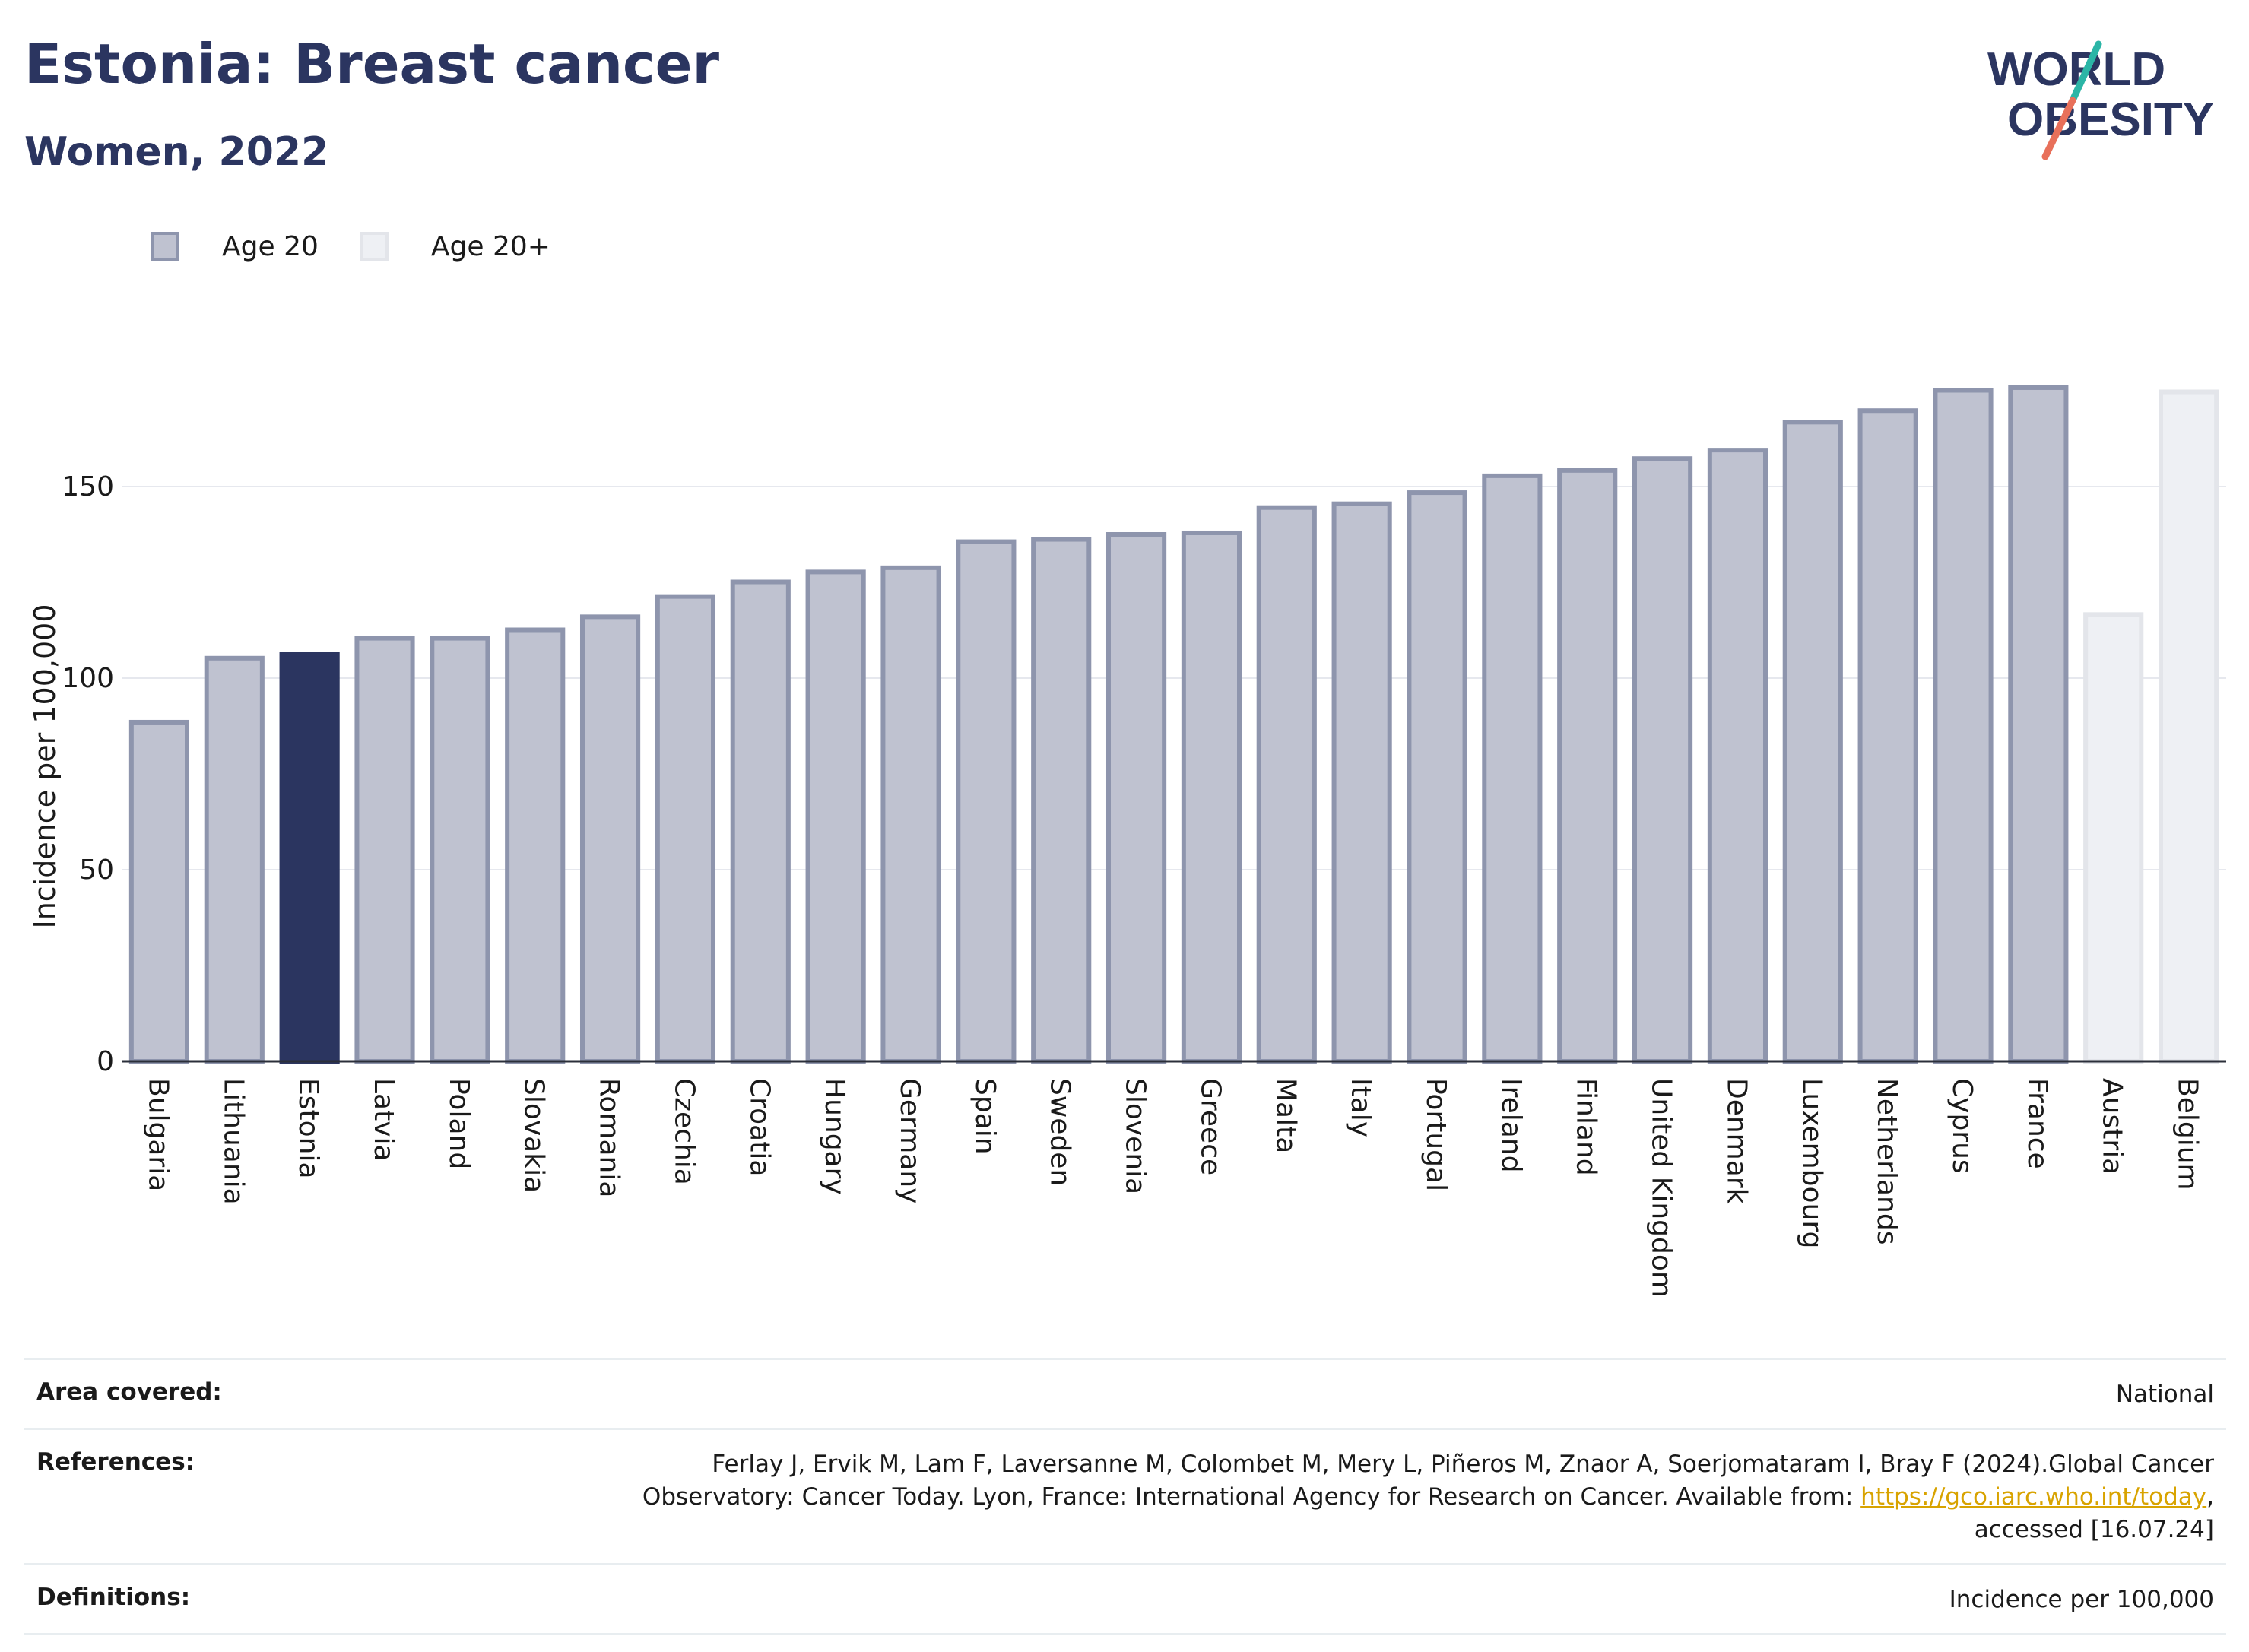  I want to click on bar-bulgaria, so click(159, 891).